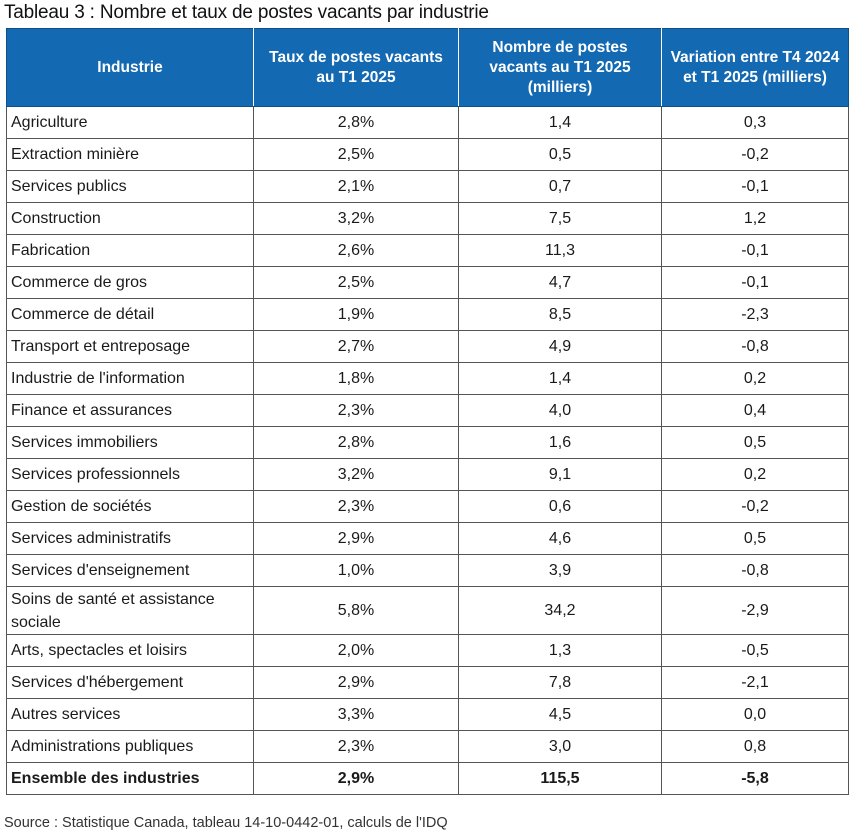 The width and height of the screenshot is (859, 834). Describe the element at coordinates (130, 442) in the screenshot. I see `industry-cell: Services immobiliers` at that location.